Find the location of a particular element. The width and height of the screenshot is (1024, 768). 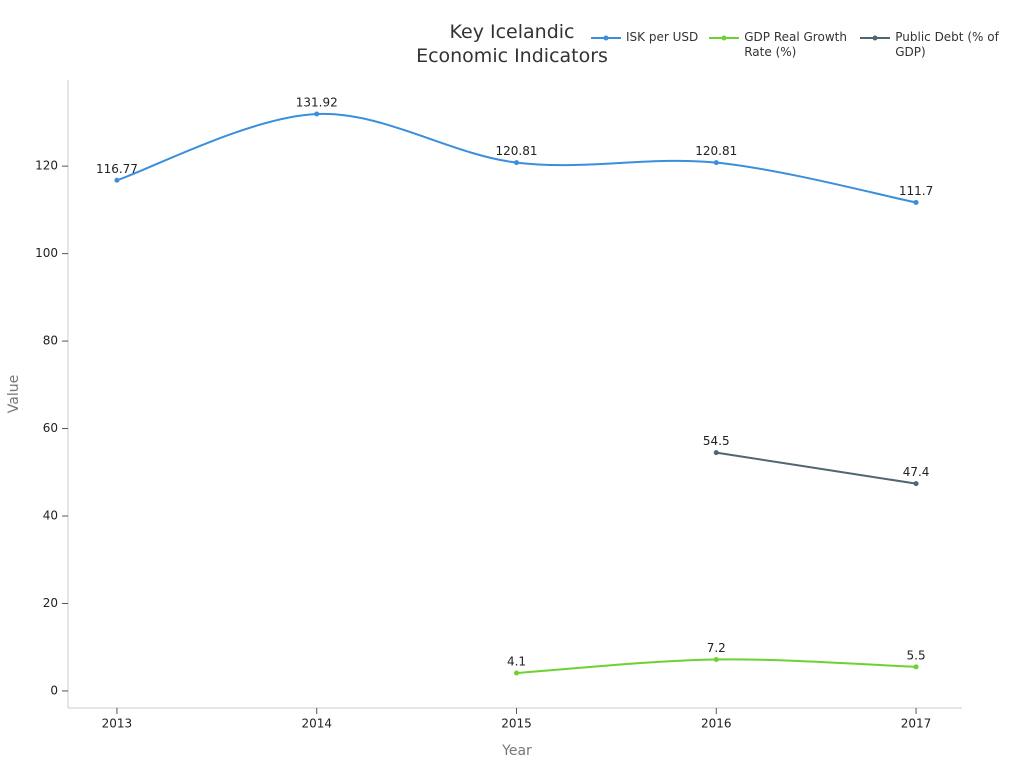

data-label: 5.5 is located at coordinates (916, 655).